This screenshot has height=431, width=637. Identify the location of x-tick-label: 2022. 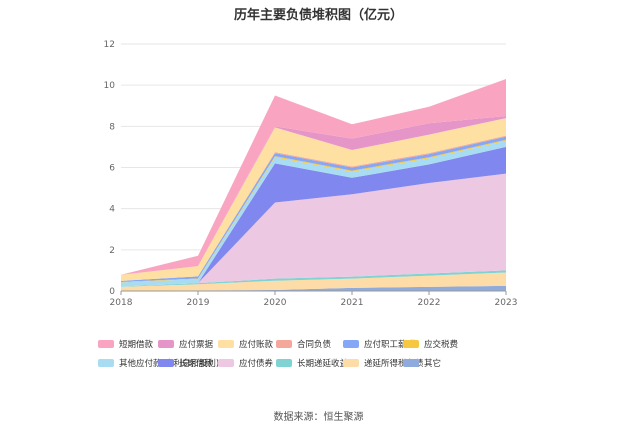
(429, 303).